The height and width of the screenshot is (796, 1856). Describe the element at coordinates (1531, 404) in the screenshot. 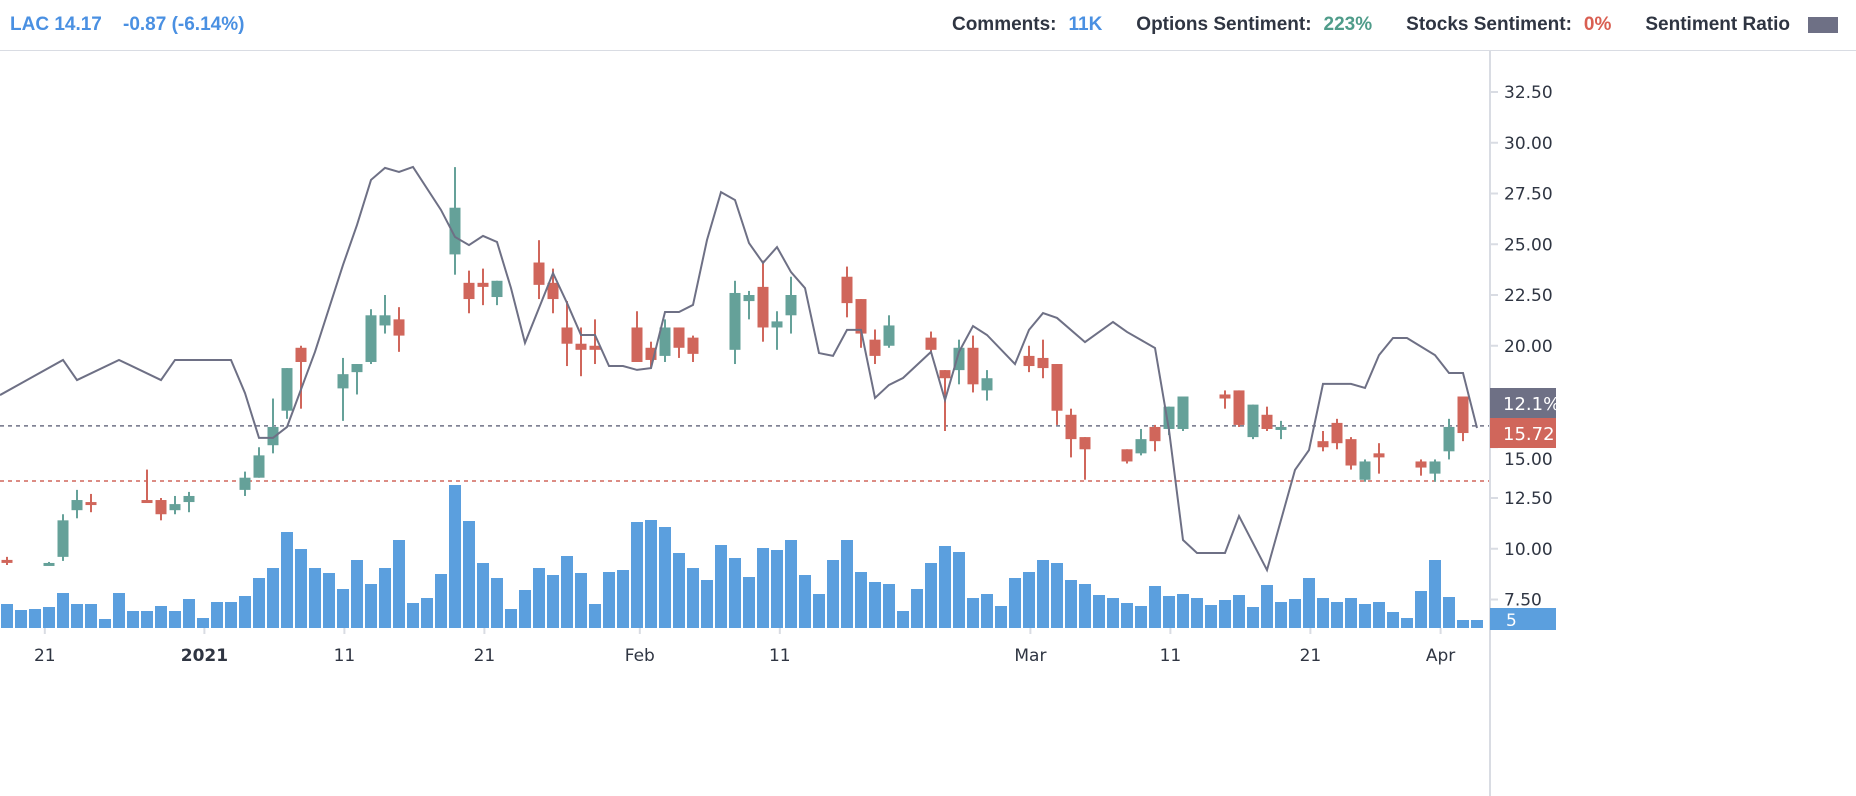

I see `sentiment-value-label: 12.1%` at that location.